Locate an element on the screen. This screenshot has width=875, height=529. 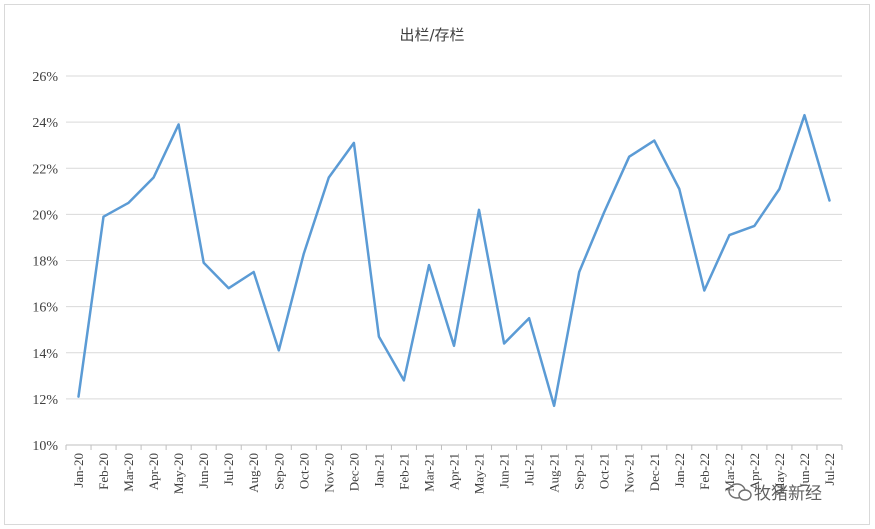
y-tick-label: 10% is located at coordinates (45, 446).